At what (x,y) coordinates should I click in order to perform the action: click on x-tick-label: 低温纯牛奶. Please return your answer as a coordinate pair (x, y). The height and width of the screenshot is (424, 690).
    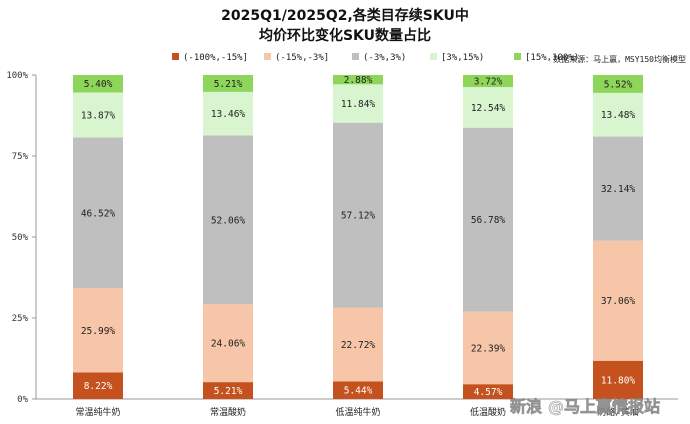
    Looking at the image, I should click on (357, 412).